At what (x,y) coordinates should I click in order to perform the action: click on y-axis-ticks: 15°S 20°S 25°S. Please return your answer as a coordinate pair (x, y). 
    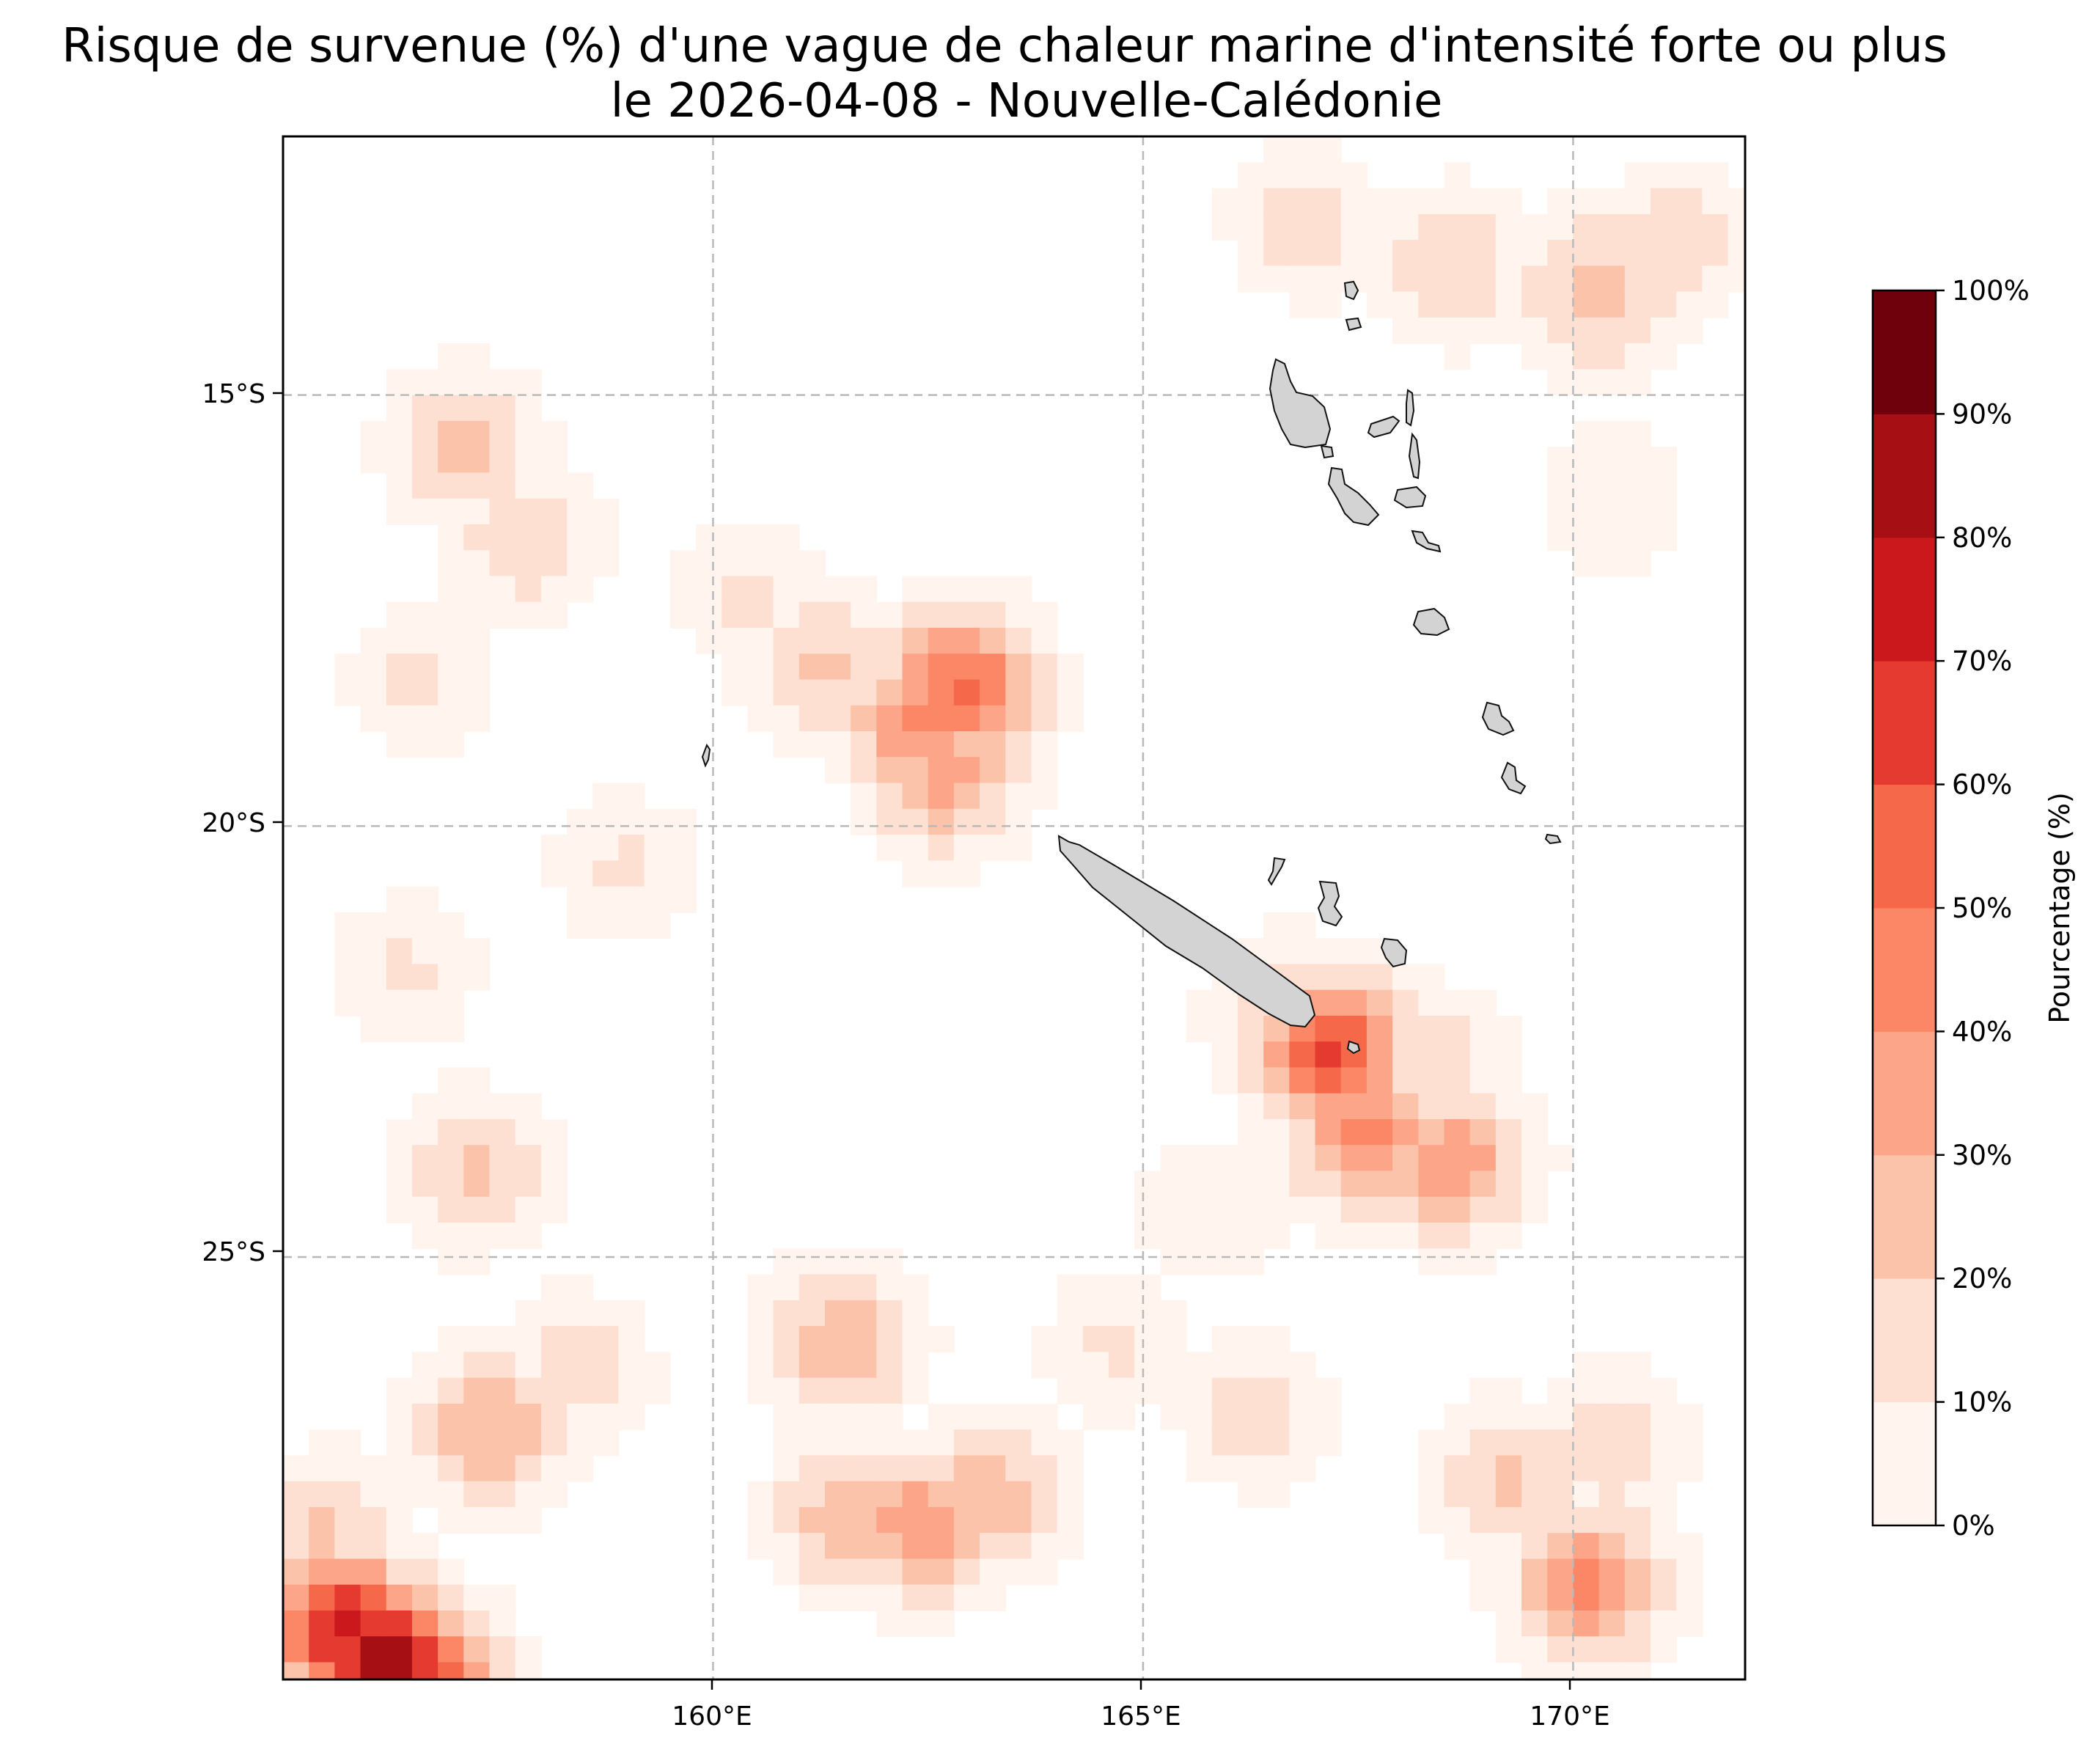
    Looking at the image, I should click on (242, 823).